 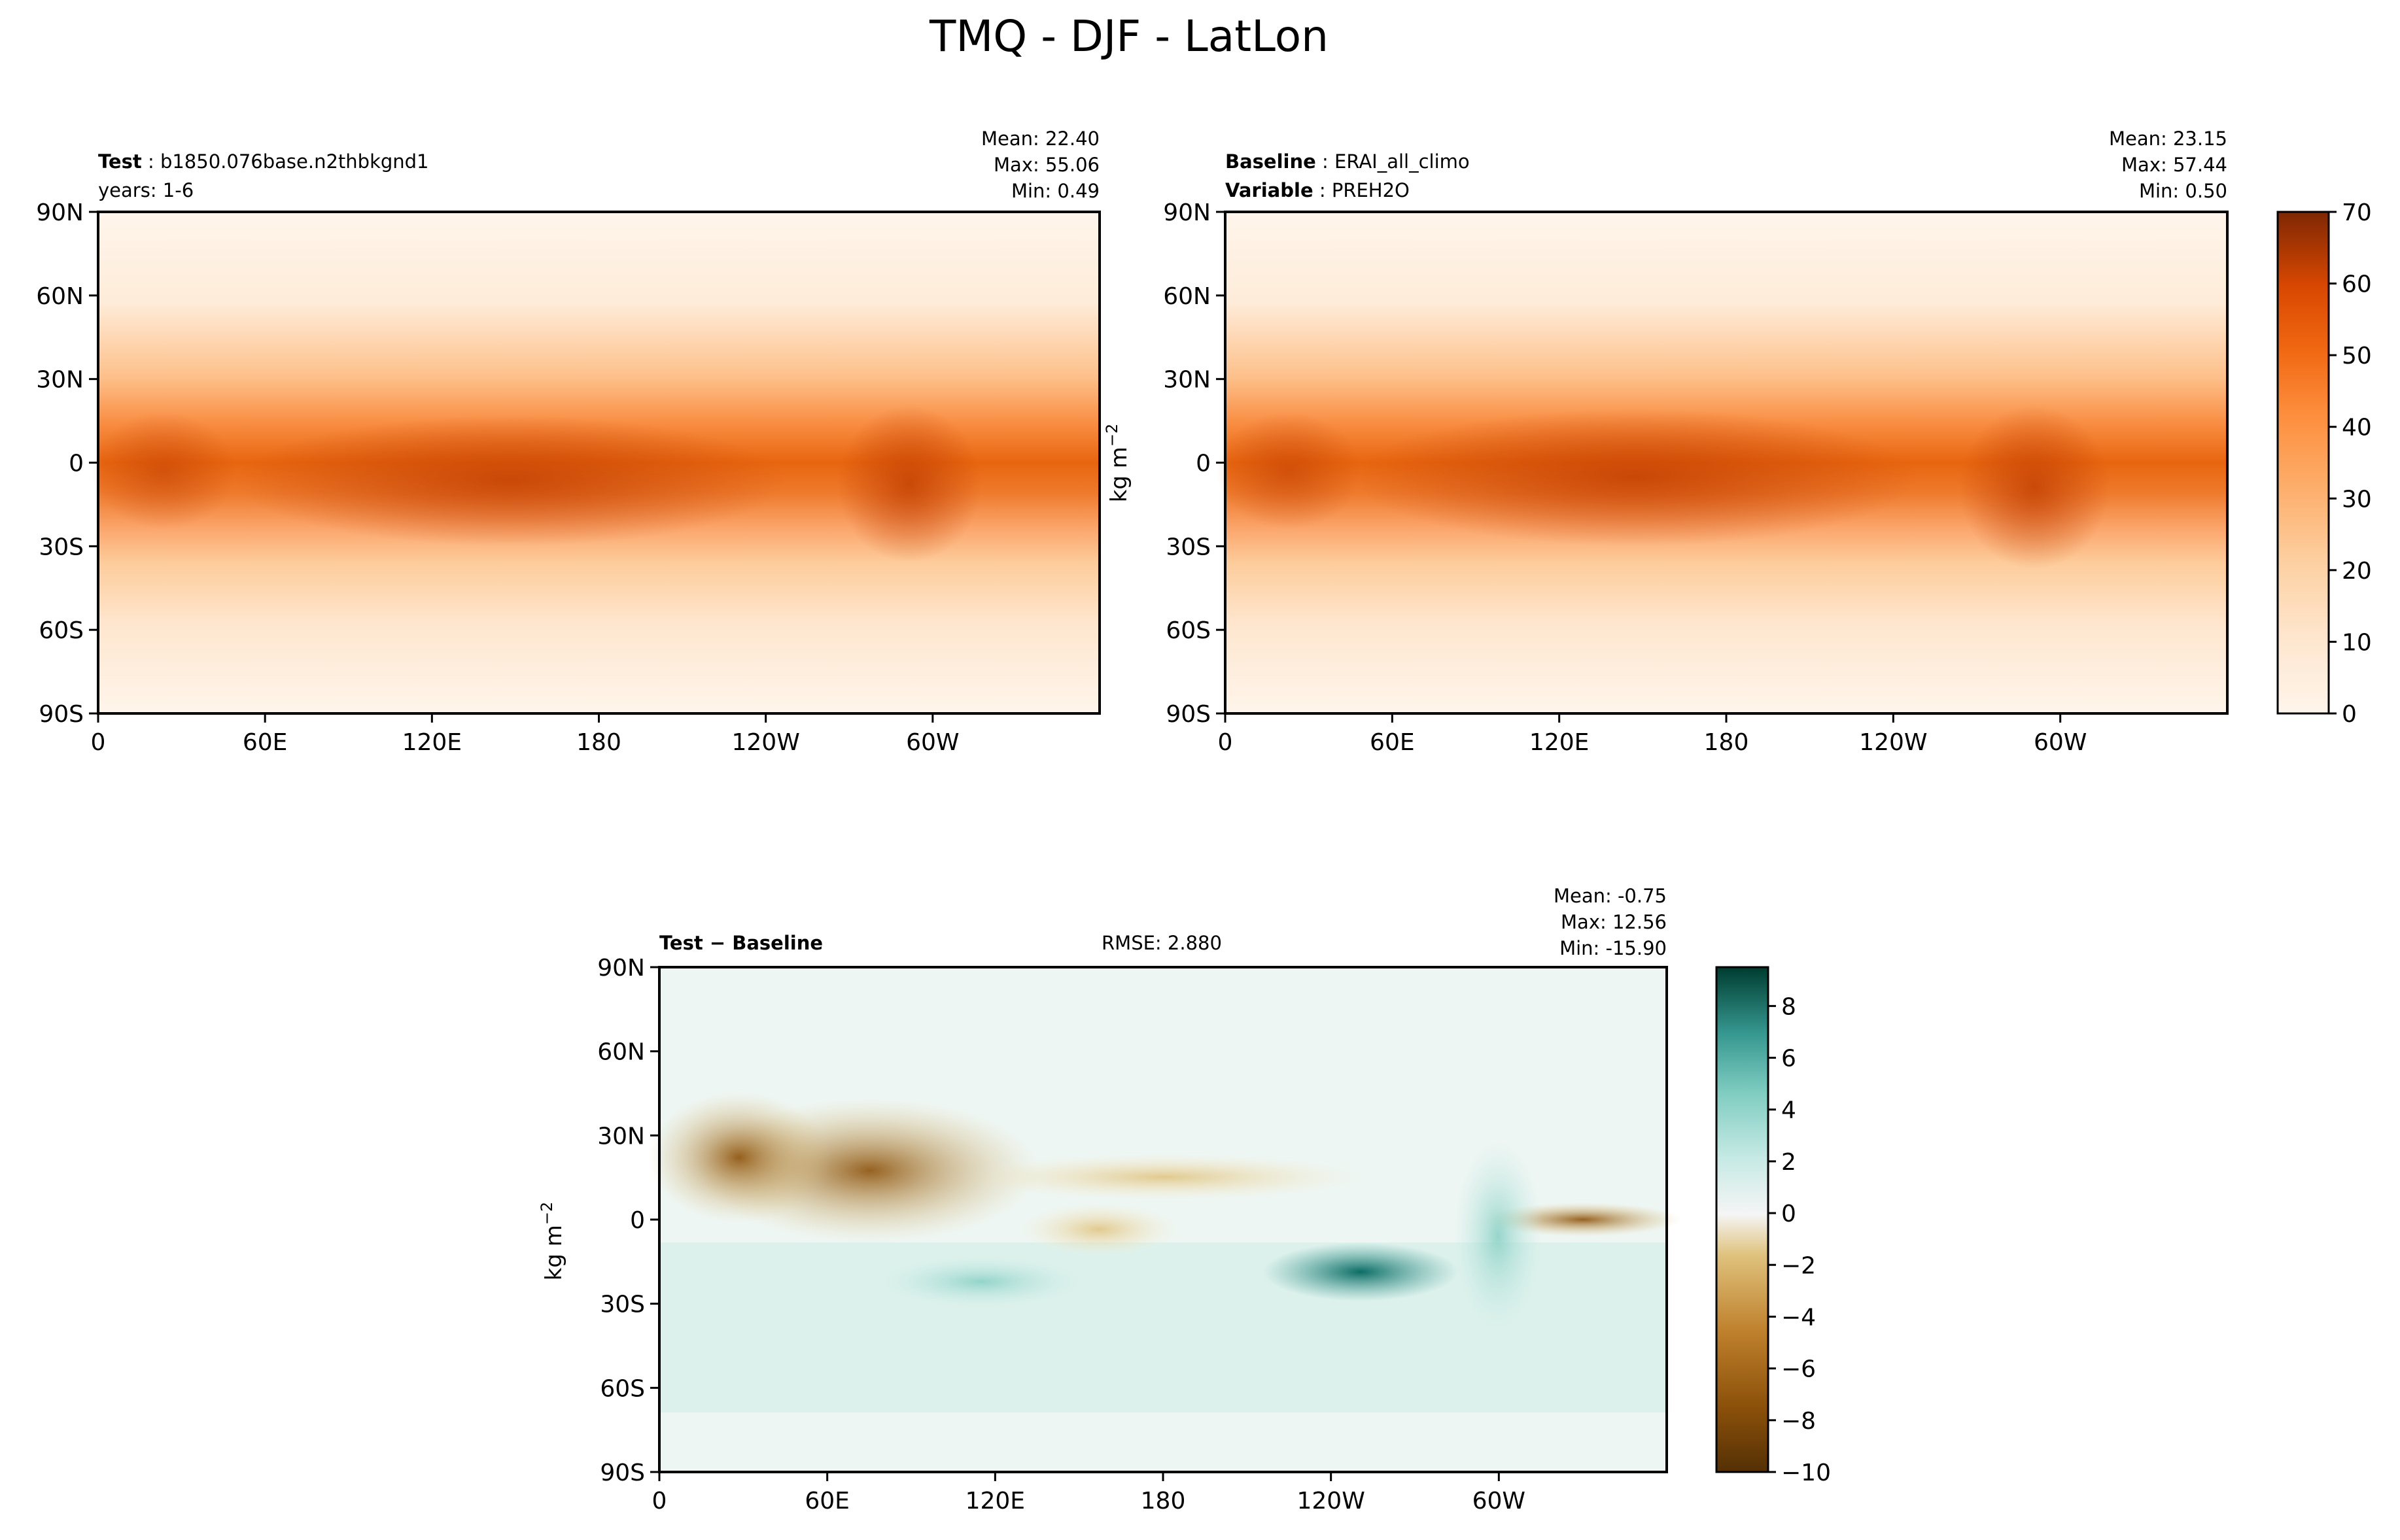 What do you see at coordinates (741, 943) in the screenshot?
I see `diff-title: Test − Baseline` at bounding box center [741, 943].